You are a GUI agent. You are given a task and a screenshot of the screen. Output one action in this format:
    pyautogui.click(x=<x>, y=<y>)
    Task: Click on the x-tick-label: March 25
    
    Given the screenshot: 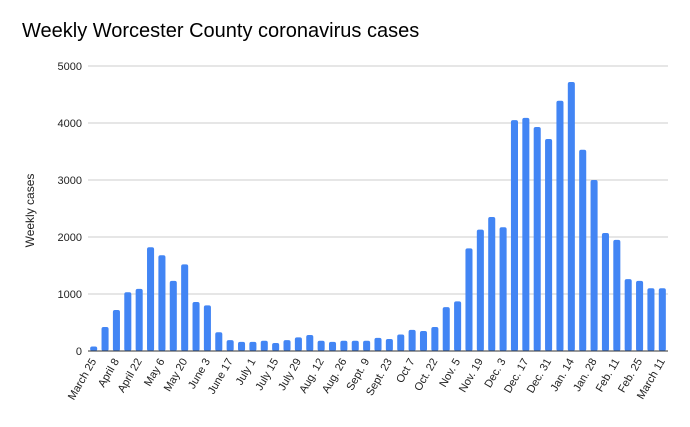 What is the action you would take?
    pyautogui.click(x=82, y=380)
    